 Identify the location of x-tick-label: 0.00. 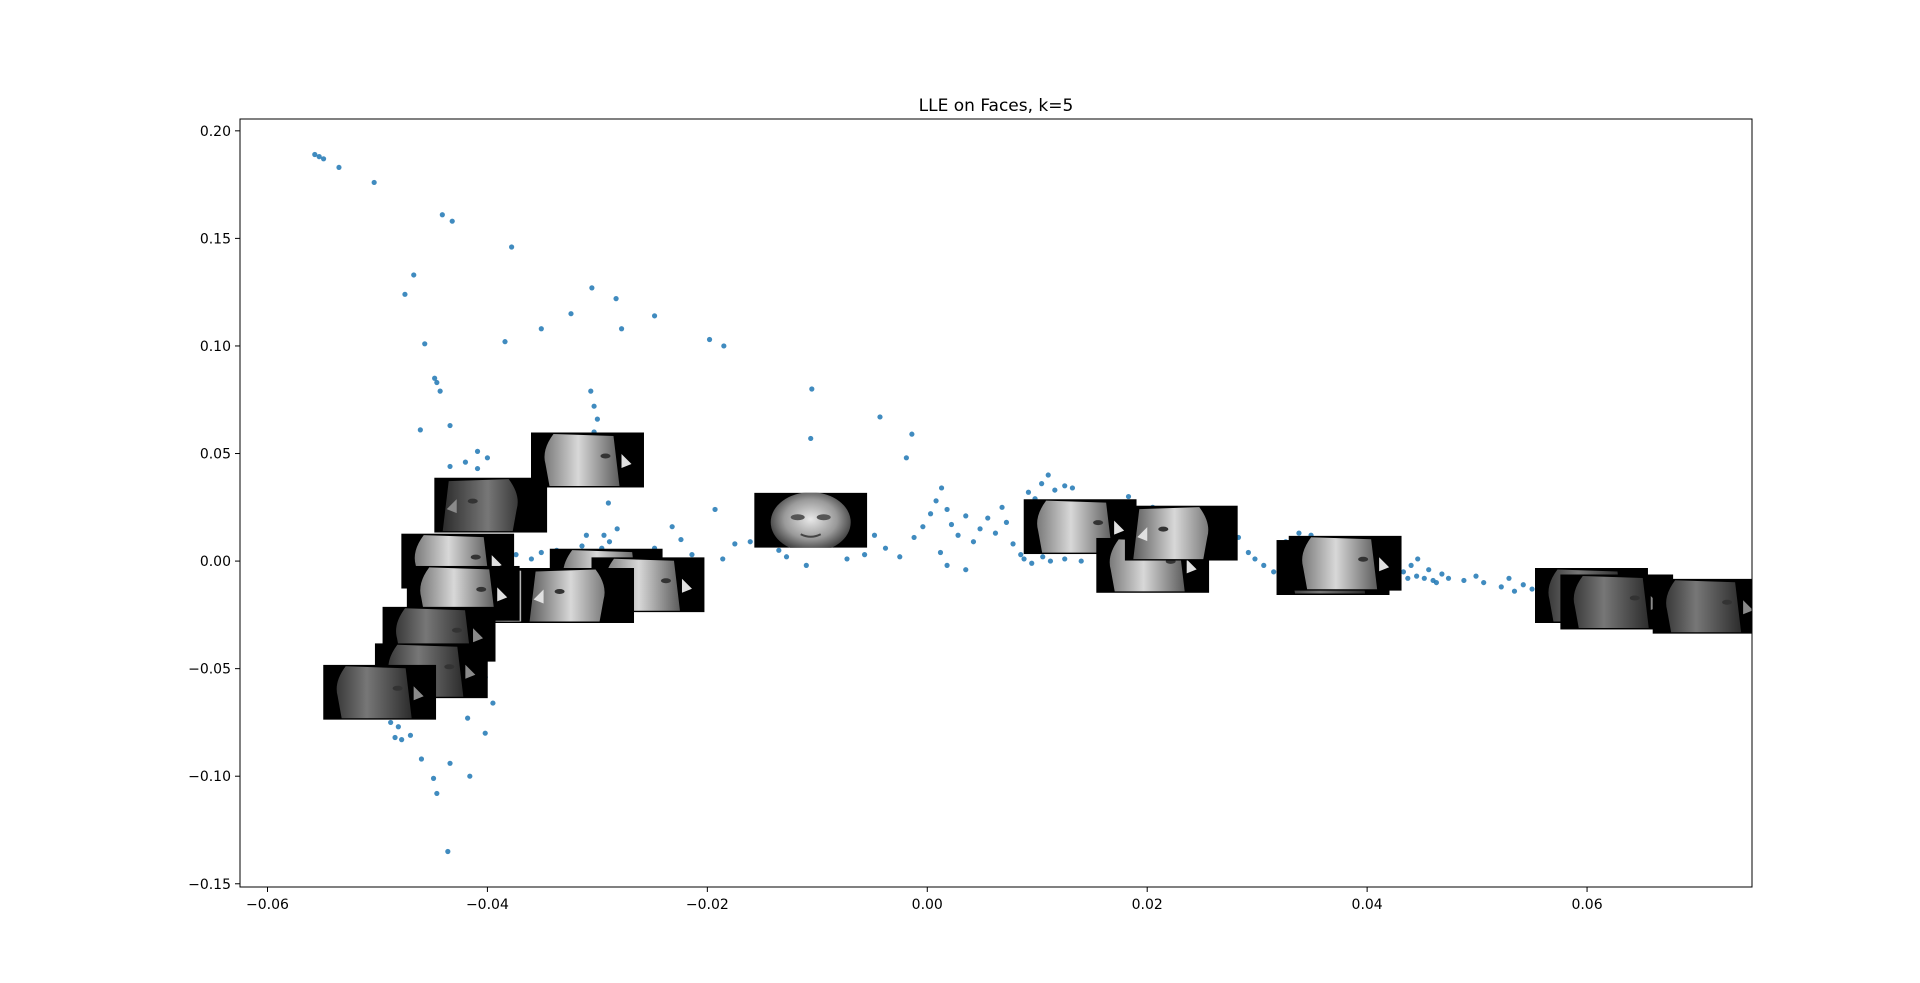
(927, 905).